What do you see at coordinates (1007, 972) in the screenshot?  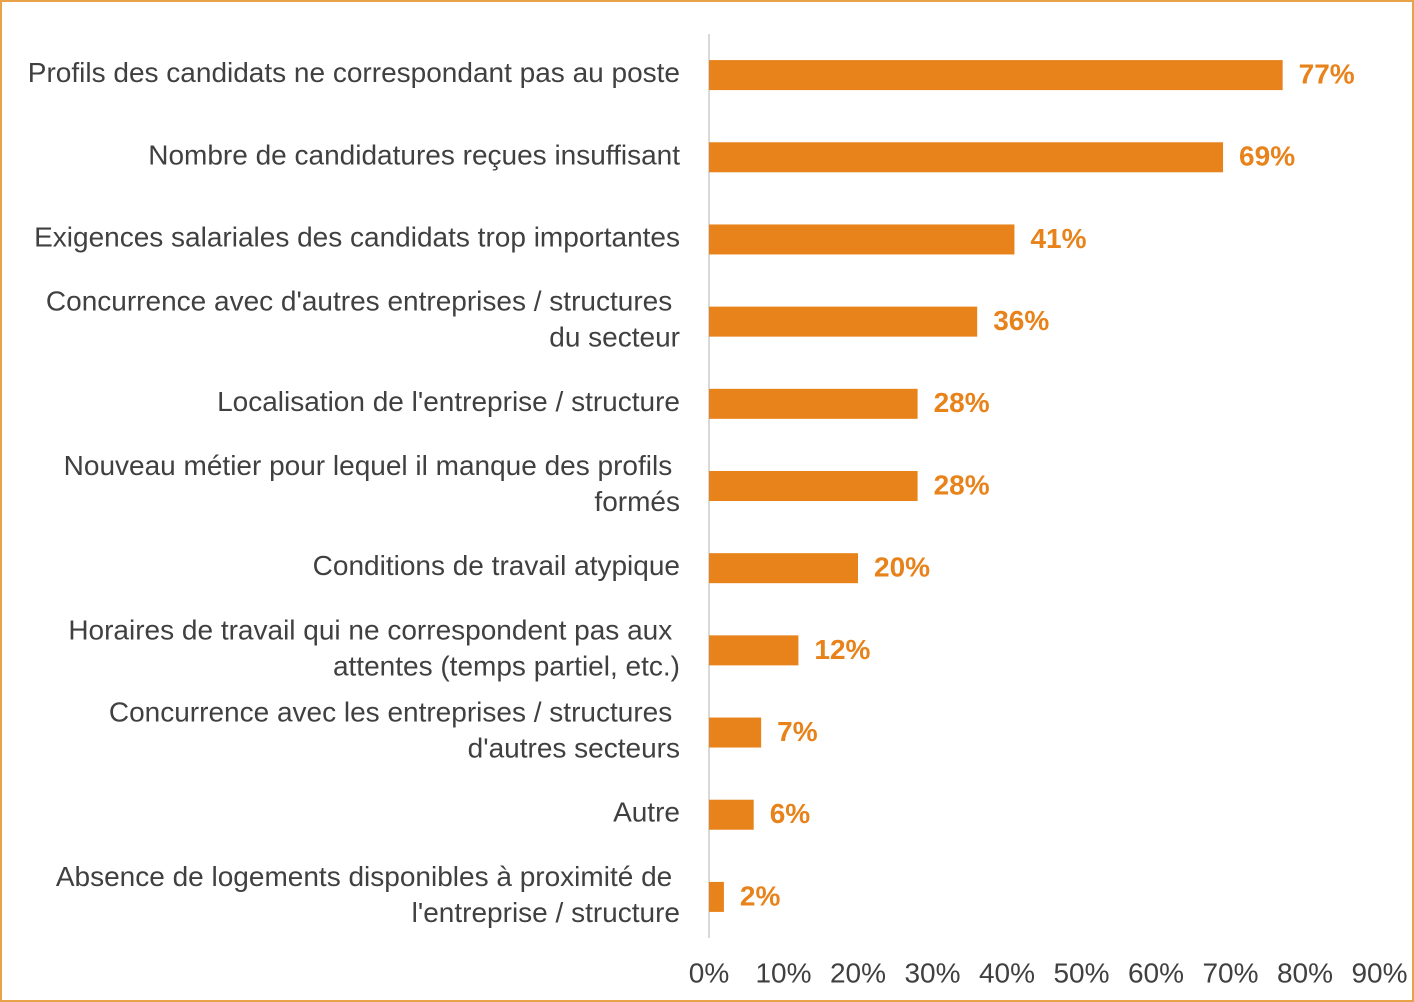 I see `x-tick-label: 40%` at bounding box center [1007, 972].